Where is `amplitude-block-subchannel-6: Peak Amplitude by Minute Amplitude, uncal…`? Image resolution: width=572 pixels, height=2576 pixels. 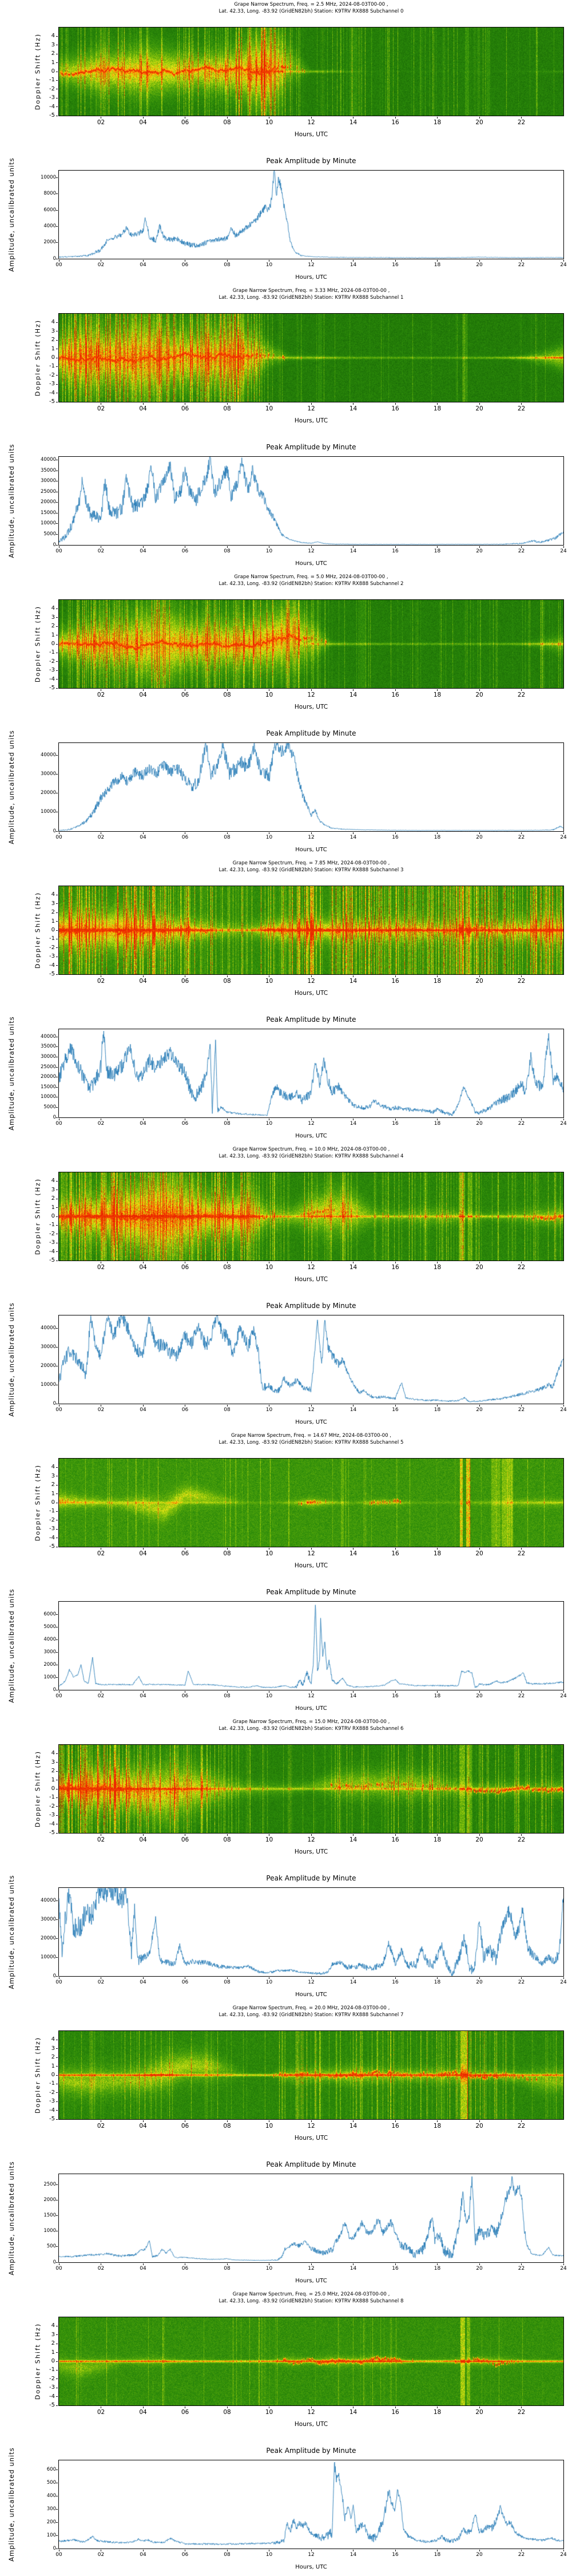
amplitude-block-subchannel-6: Peak Amplitude by Minute Amplitude, uncal… is located at coordinates (286, 1932).